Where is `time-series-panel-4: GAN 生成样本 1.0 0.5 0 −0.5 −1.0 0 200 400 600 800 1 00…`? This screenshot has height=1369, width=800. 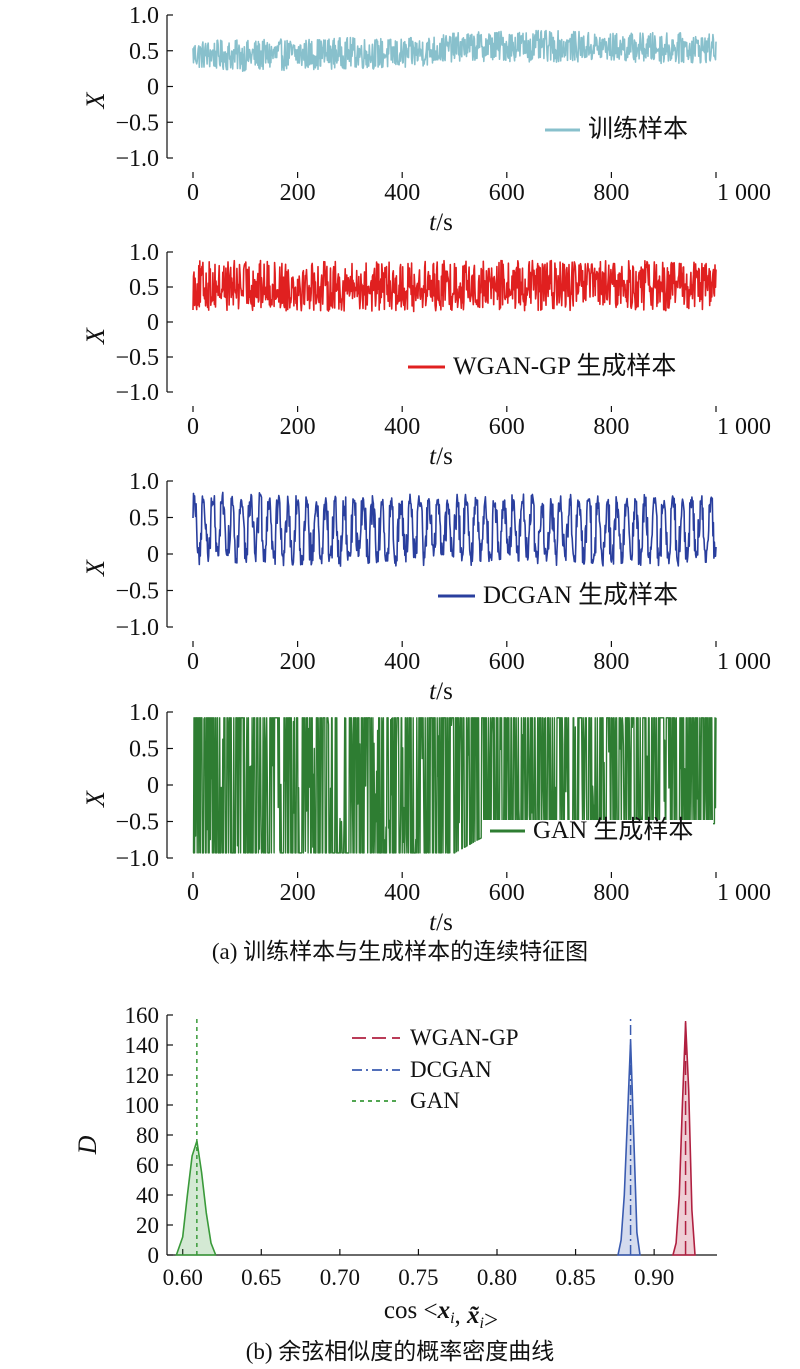 time-series-panel-4: GAN 生成样本 1.0 0.5 0 −0.5 −1.0 0 200 400 600 800 1 00… is located at coordinates (426, 818).